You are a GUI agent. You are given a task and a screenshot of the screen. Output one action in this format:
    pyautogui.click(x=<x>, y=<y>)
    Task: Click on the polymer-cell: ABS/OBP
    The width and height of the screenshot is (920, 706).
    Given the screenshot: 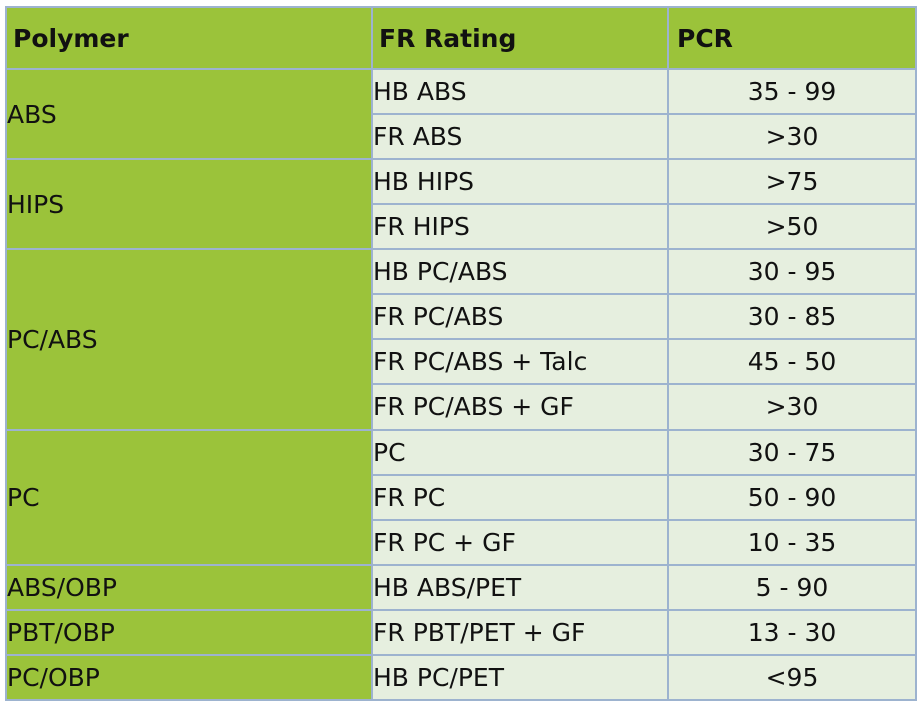 What is the action you would take?
    pyautogui.click(x=189, y=587)
    